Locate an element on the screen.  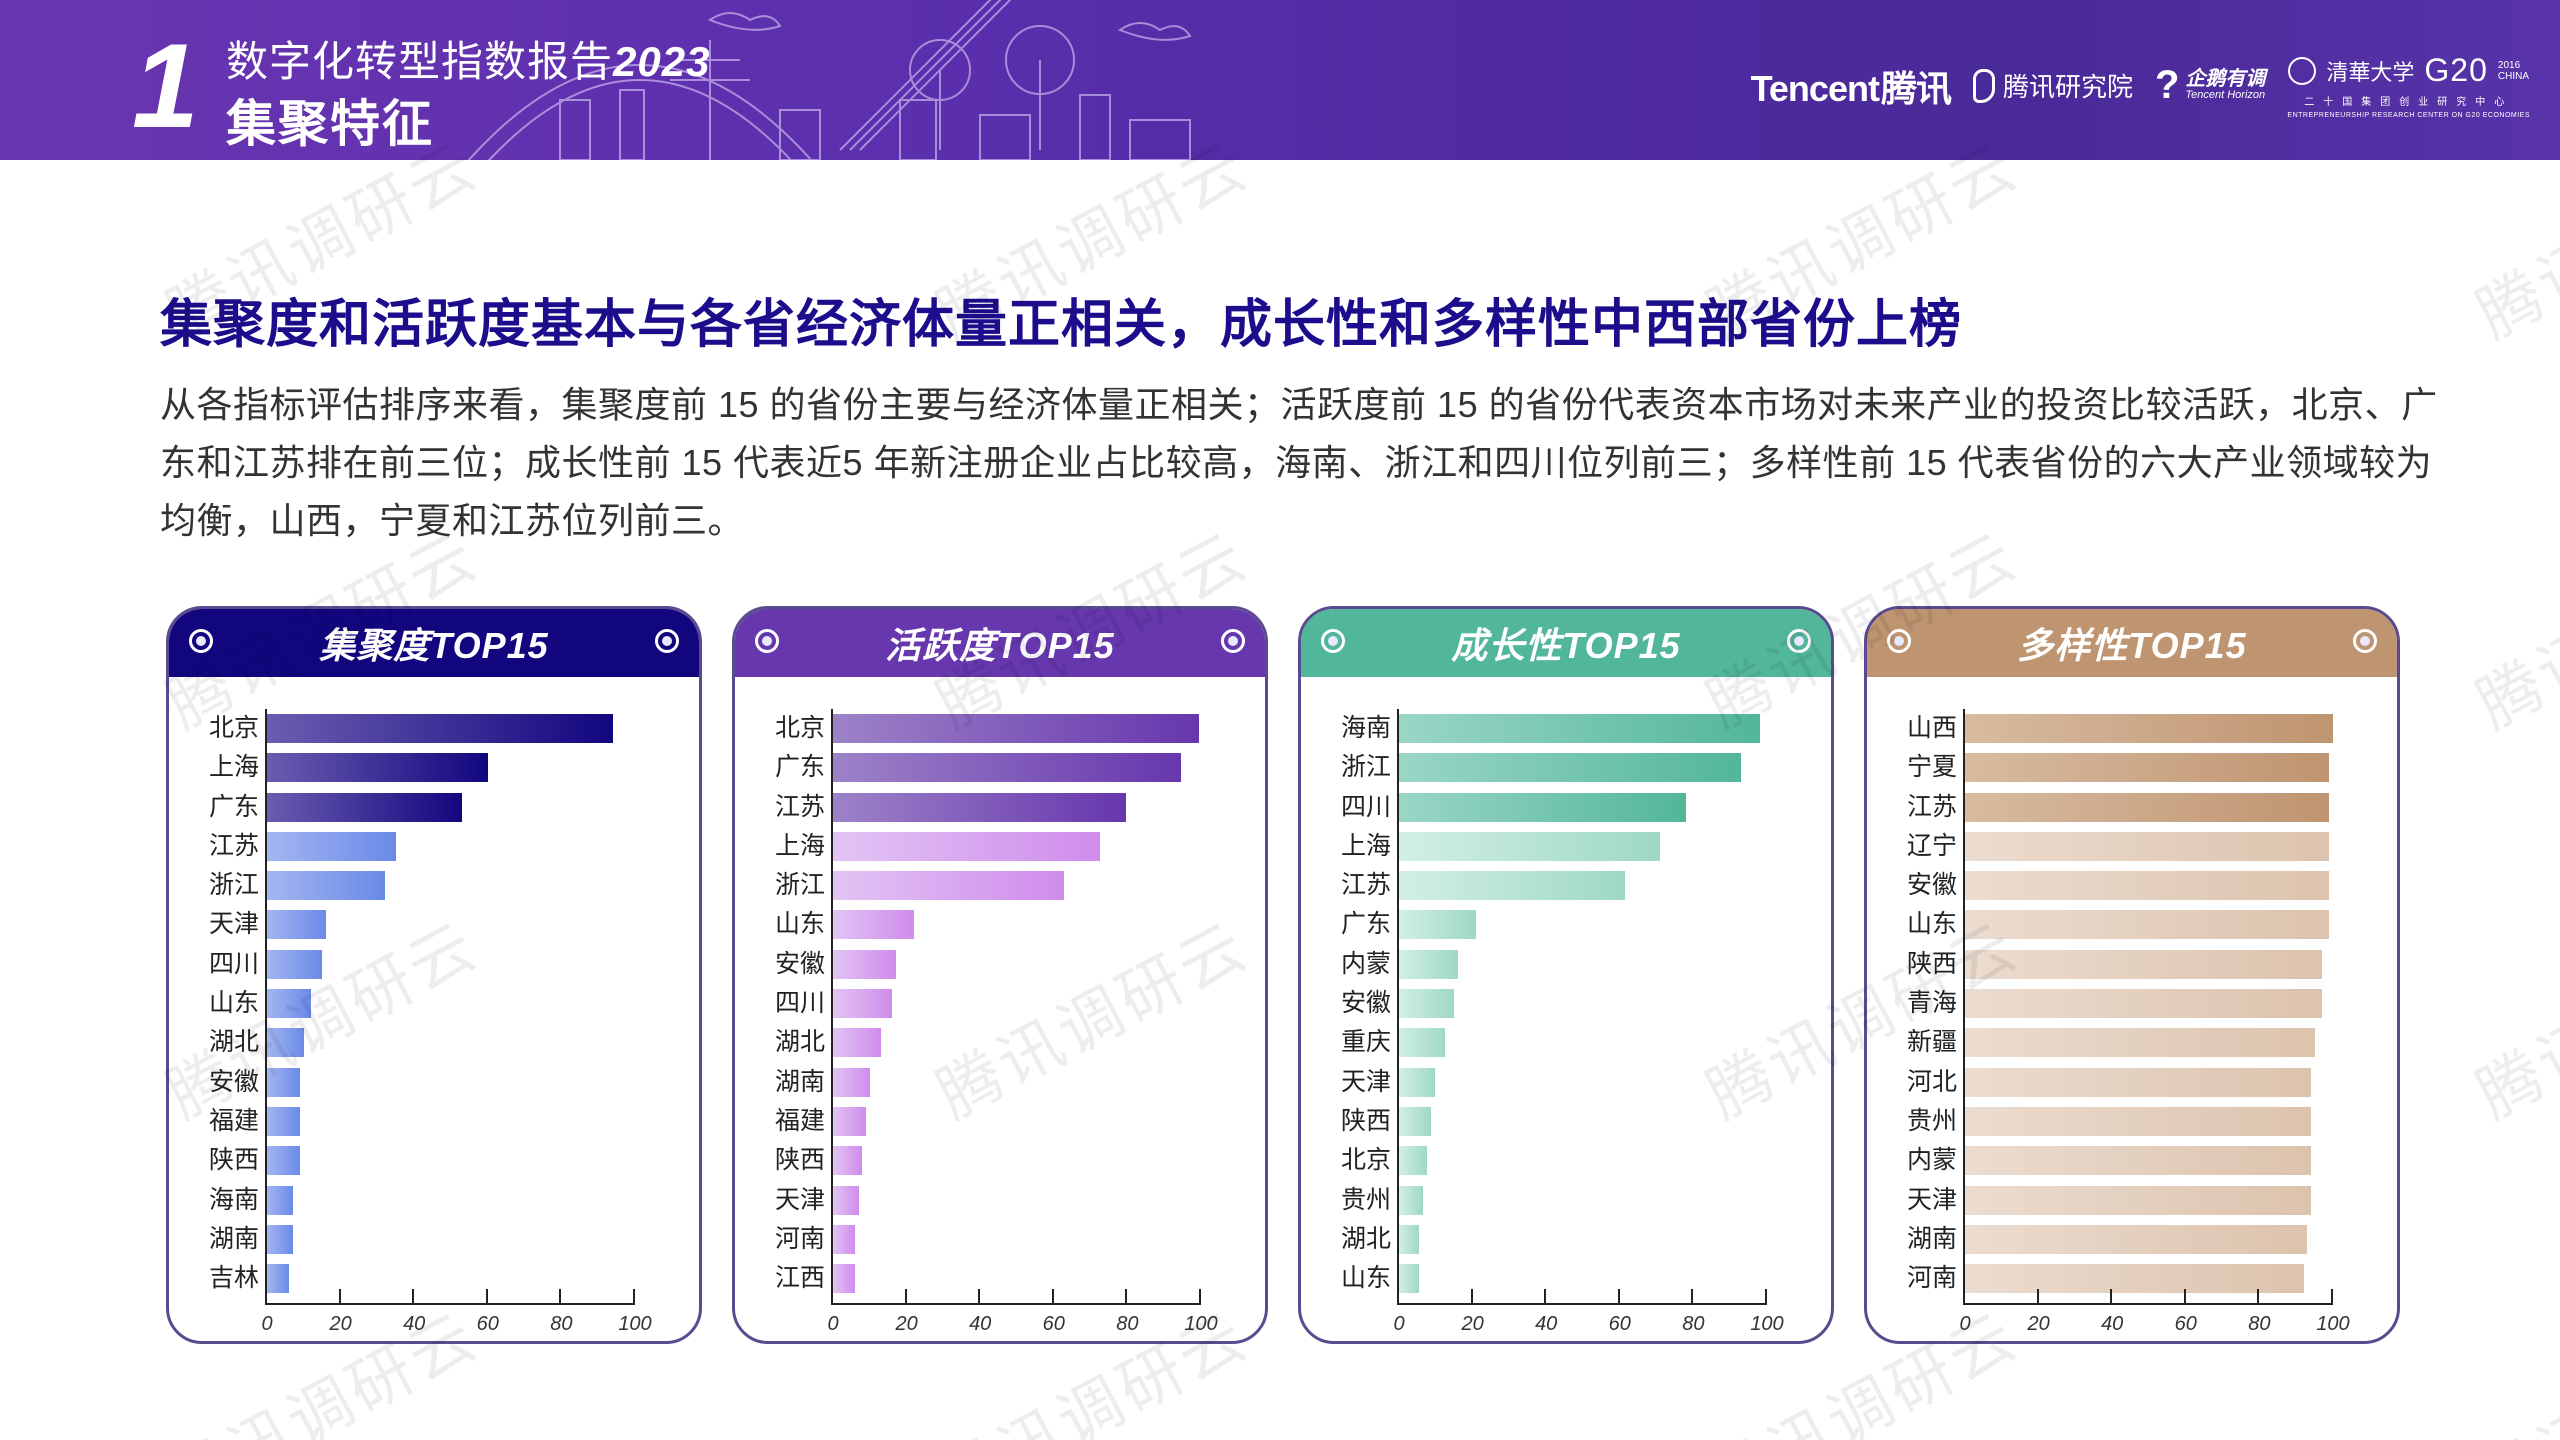
report-year: 2023 is located at coordinates (662, 61).